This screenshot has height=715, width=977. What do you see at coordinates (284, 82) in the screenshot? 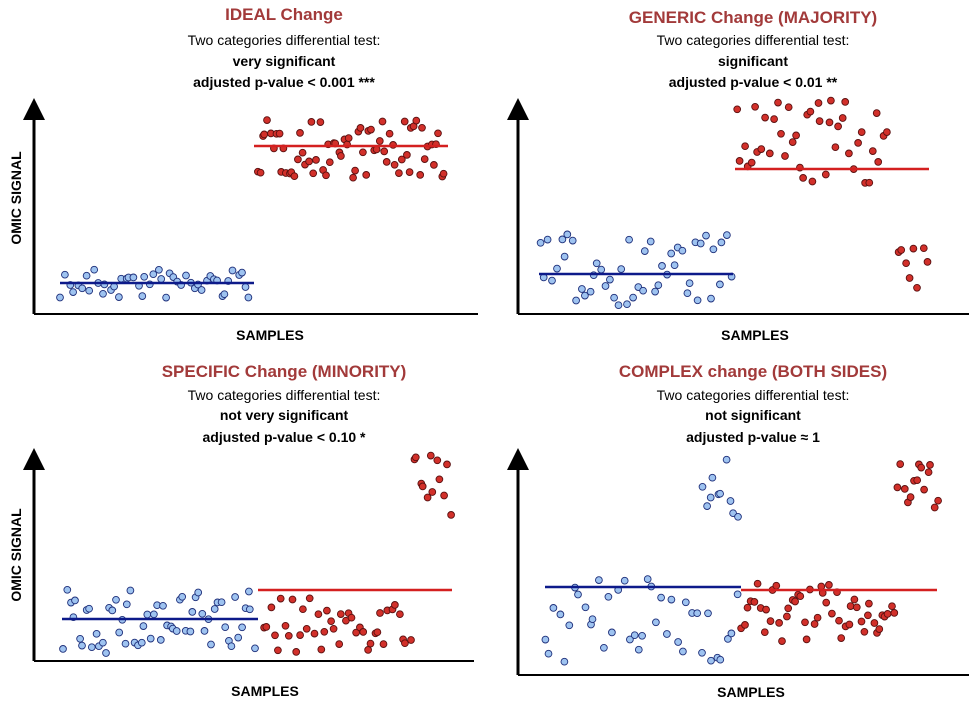
I see `p-value-label: adjusted p-value < 0.001 ***` at bounding box center [284, 82].